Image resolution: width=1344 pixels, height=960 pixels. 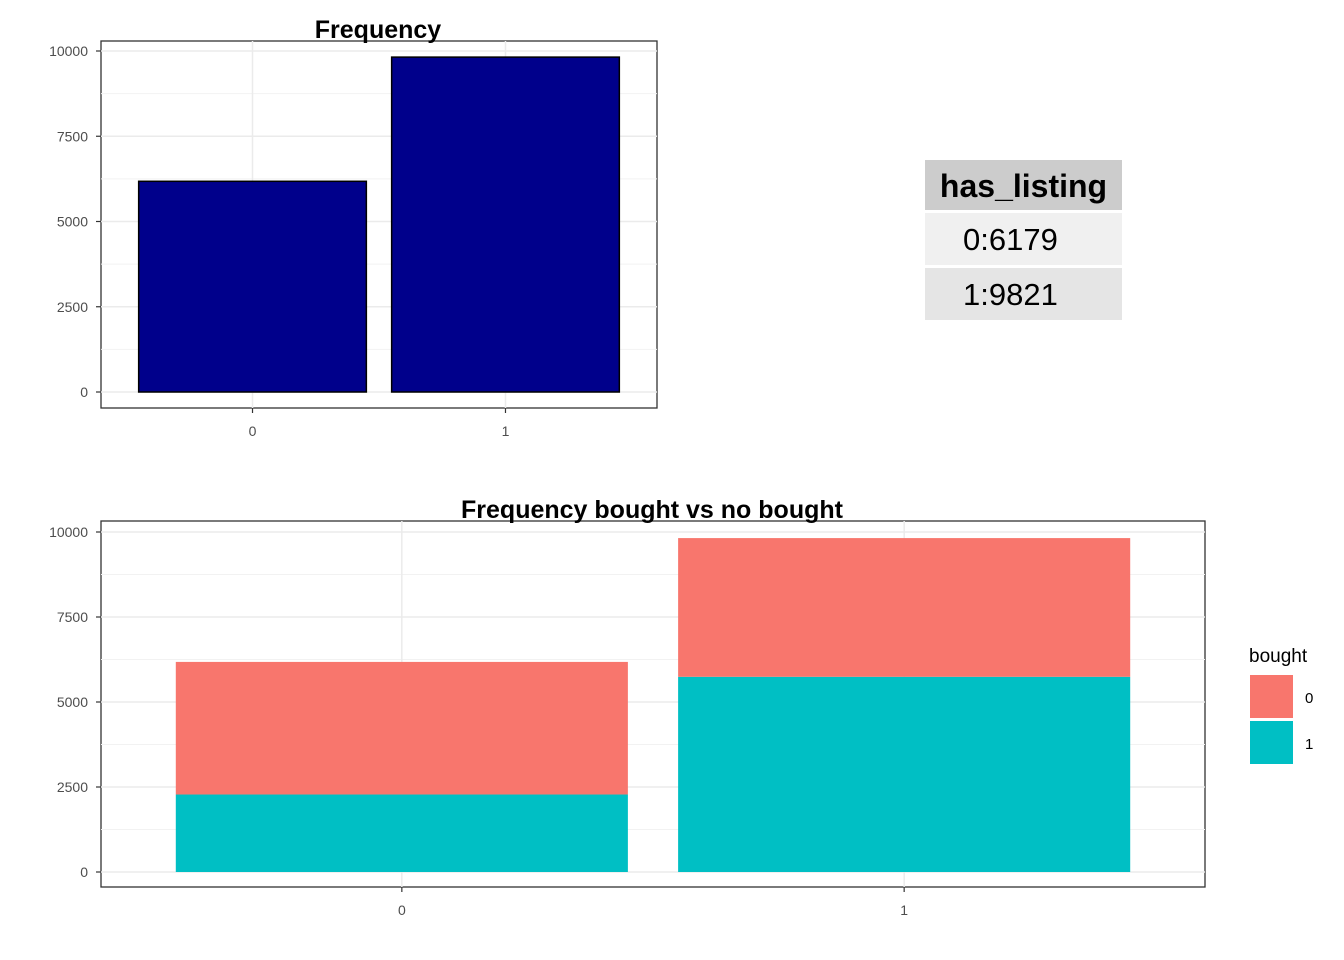 I want to click on bought-ytick-label: 10000, so click(x=68, y=532).